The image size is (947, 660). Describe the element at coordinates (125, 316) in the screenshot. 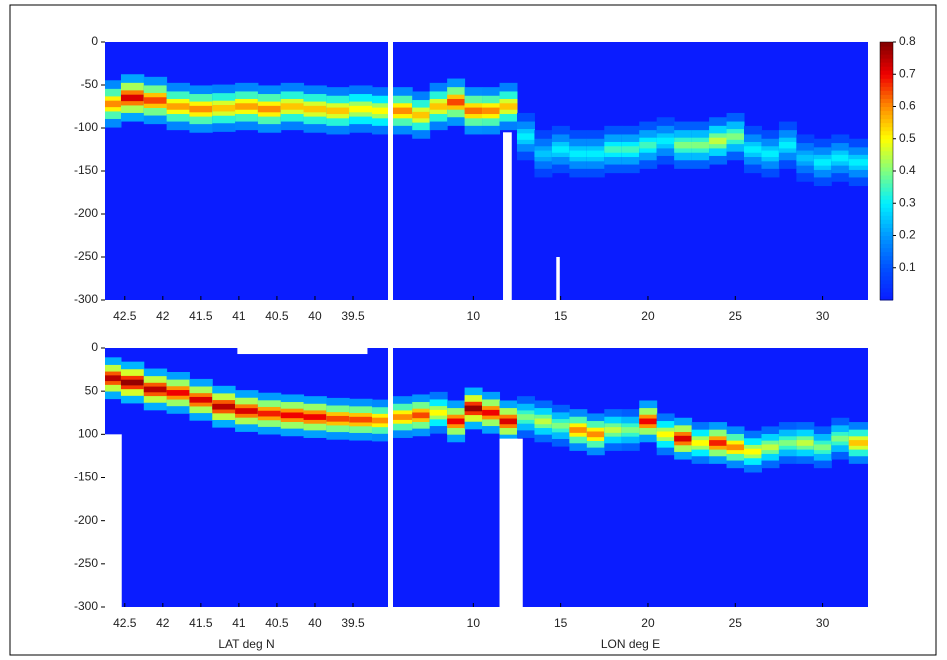

I see `x-tick-label: 42.5` at that location.